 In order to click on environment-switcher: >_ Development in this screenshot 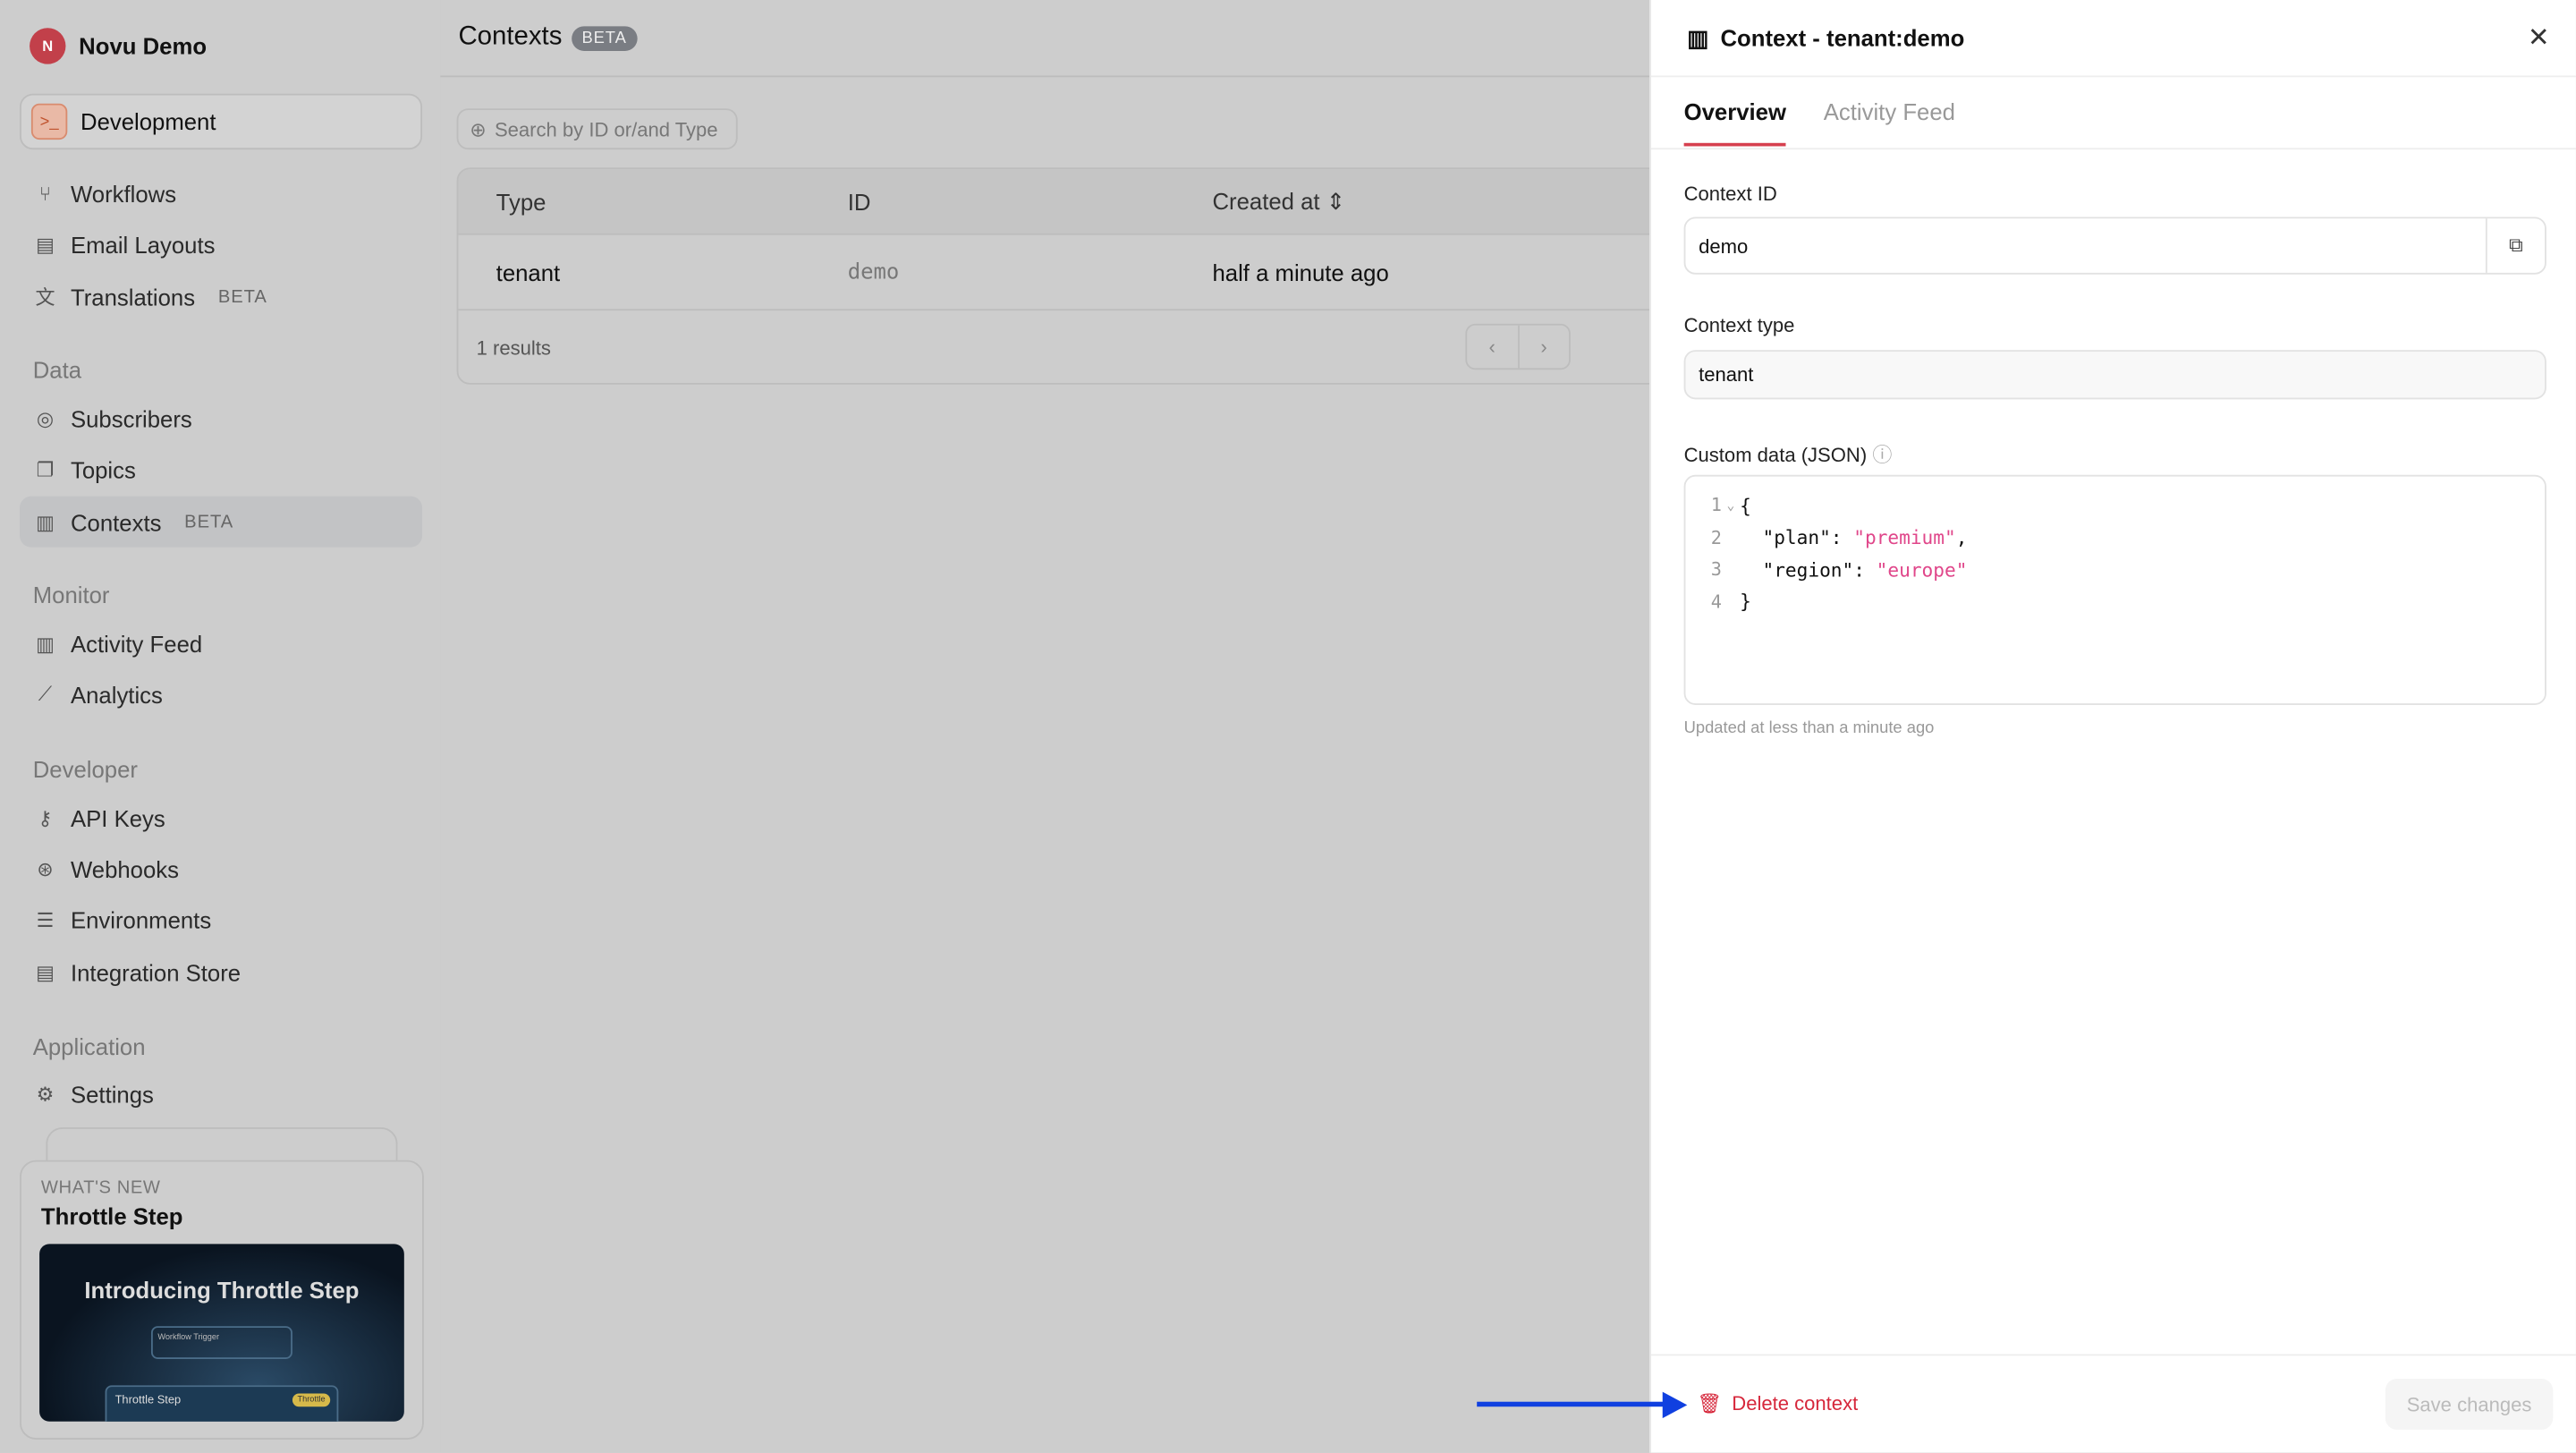, I will do `click(221, 121)`.